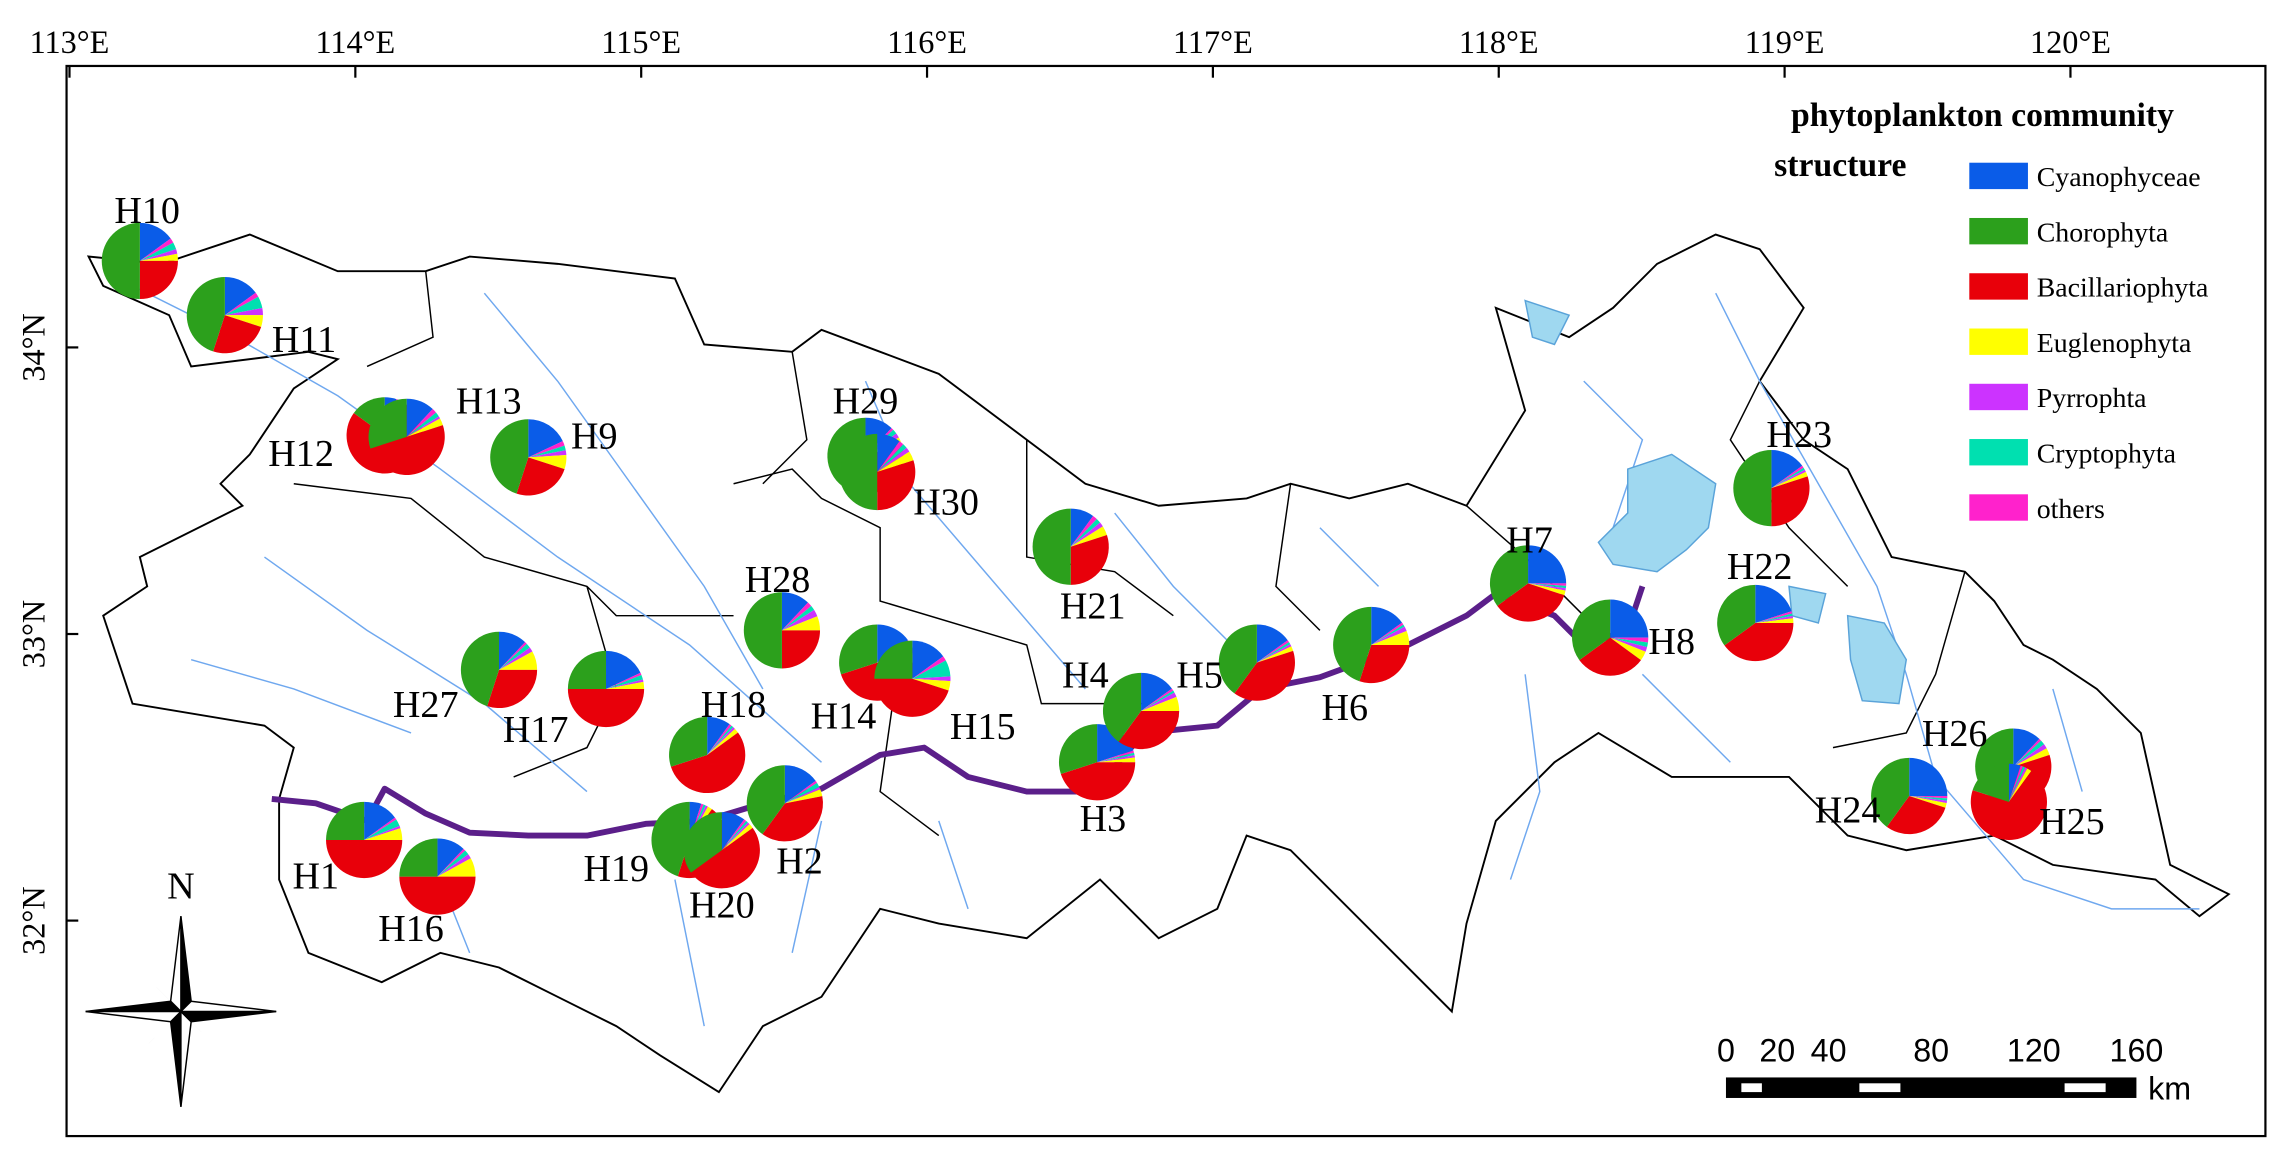  I want to click on site-label: H18, so click(734, 705).